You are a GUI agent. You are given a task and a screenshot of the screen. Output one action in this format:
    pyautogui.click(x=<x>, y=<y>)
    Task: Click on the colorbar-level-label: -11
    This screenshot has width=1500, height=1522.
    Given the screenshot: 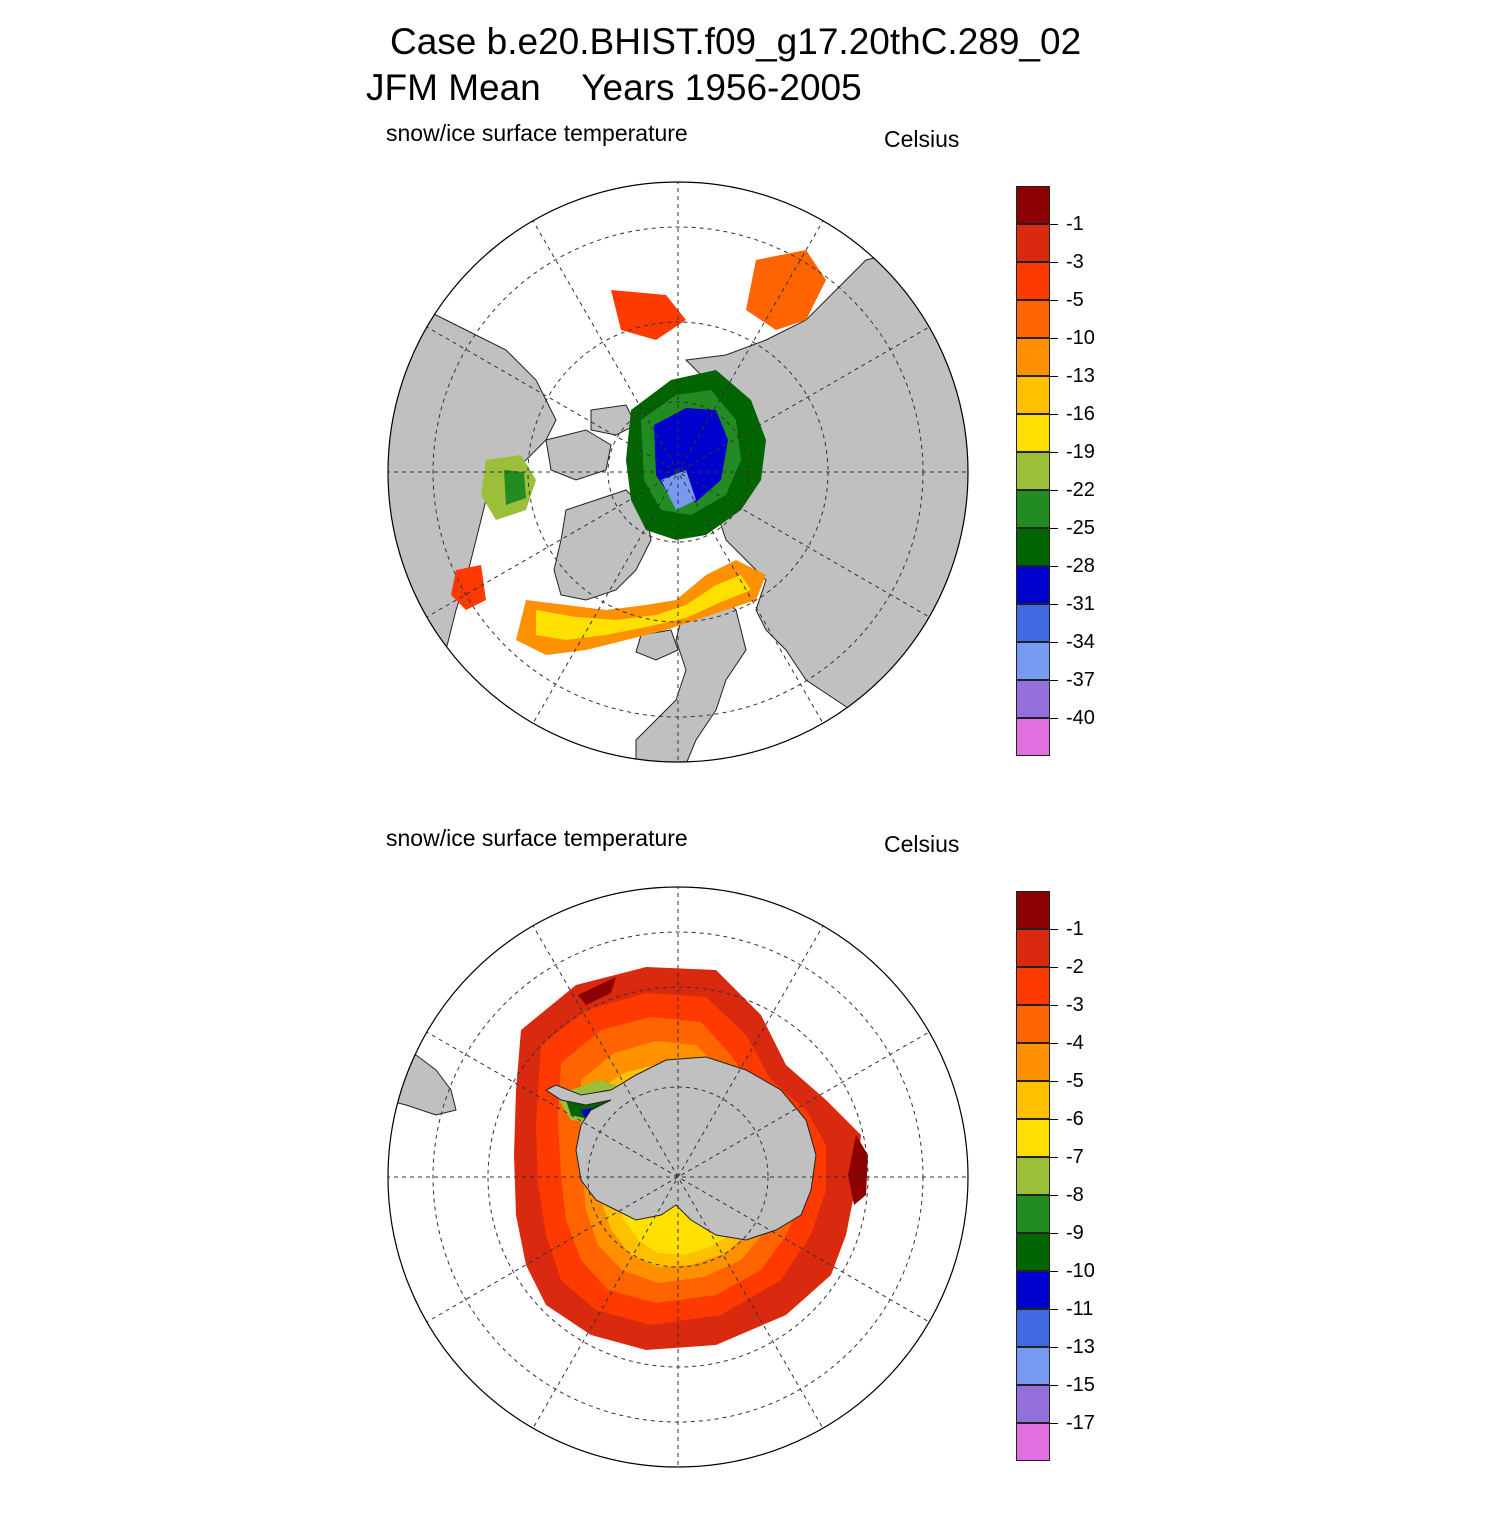 What is the action you would take?
    pyautogui.click(x=1080, y=1309)
    